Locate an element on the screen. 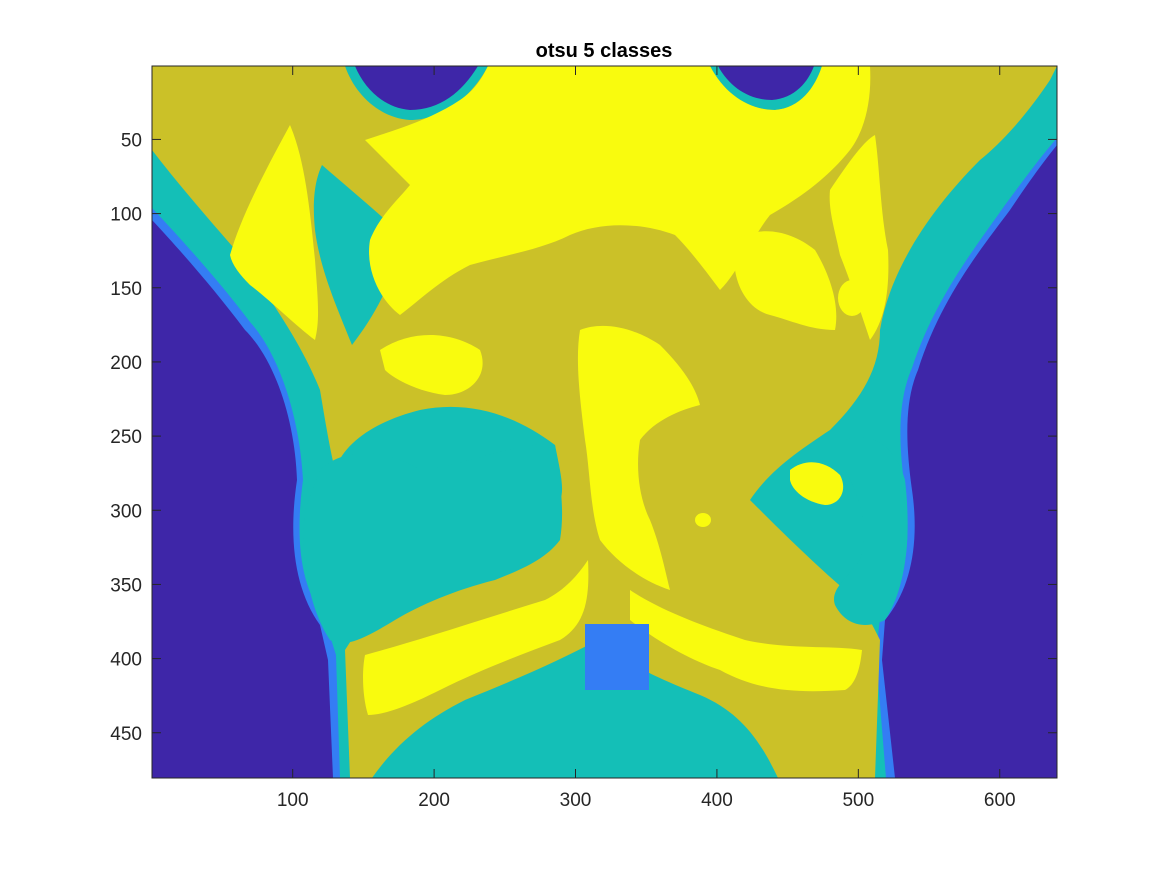 This screenshot has width=1167, height=875. class-5-small-spot is located at coordinates (703, 520).